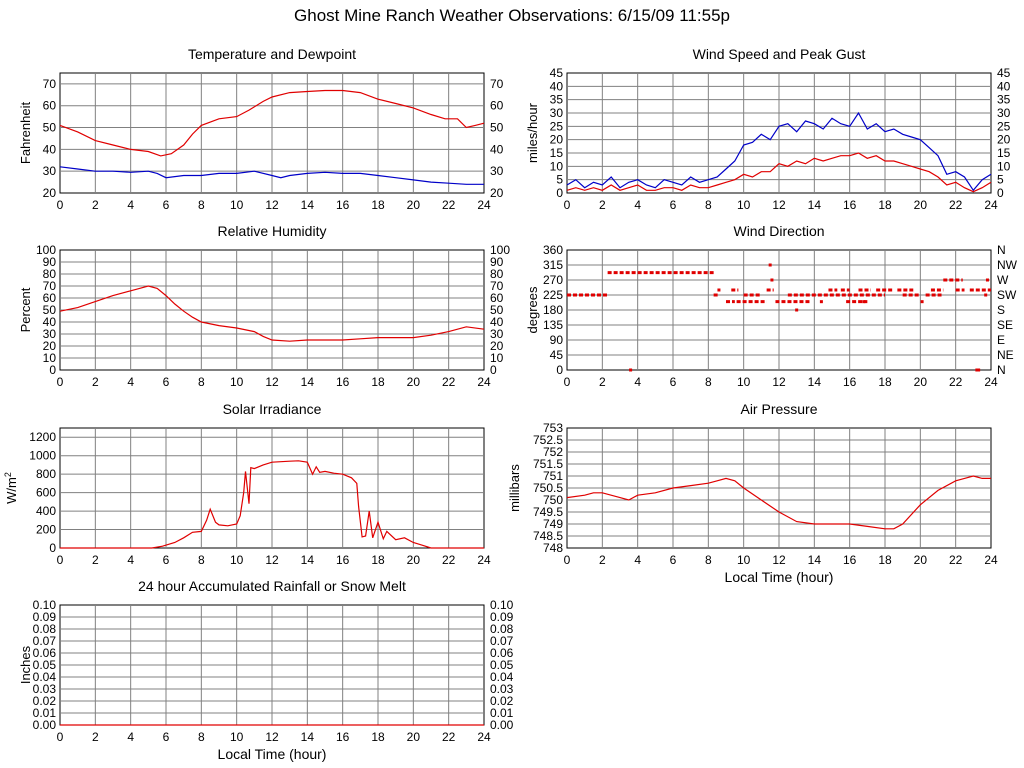  I want to click on y-axis-label: Percent, so click(25, 309).